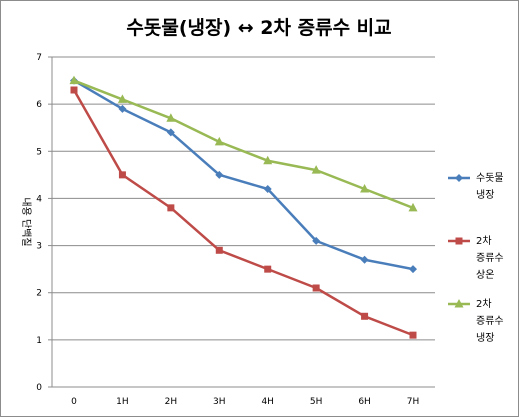 The image size is (519, 417). Describe the element at coordinates (39, 152) in the screenshot. I see `y-tick-label: 5` at that location.